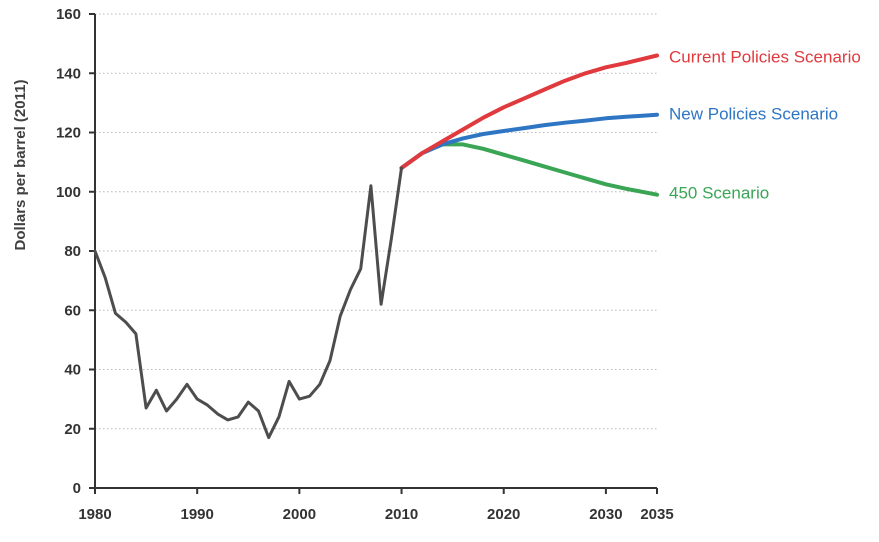 Image resolution: width=879 pixels, height=542 pixels. Describe the element at coordinates (656, 514) in the screenshot. I see `x-tick-label-2035: 2035` at that location.